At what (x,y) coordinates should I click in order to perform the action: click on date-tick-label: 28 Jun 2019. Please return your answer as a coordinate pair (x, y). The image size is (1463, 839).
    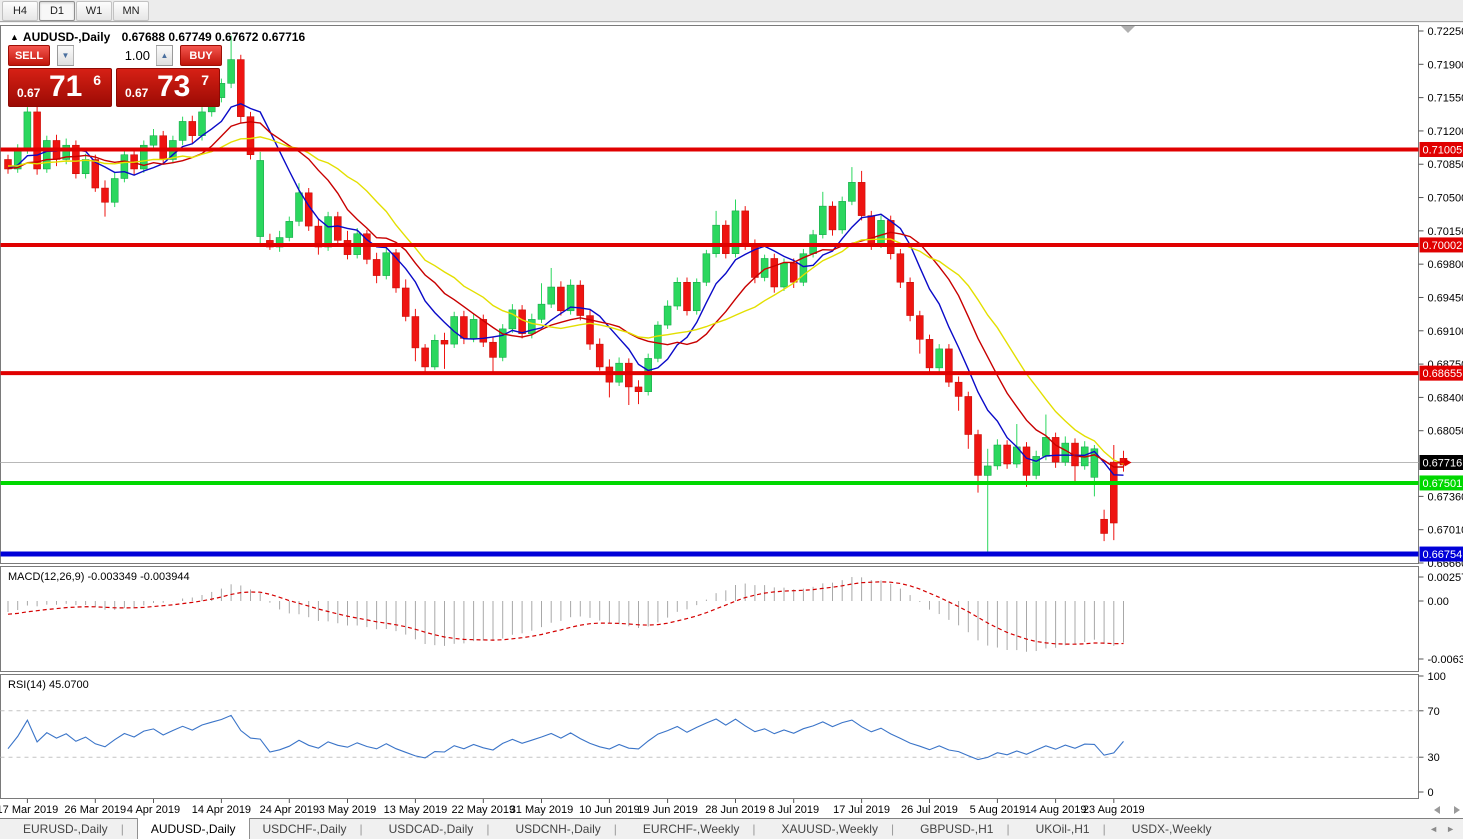
    Looking at the image, I should click on (735, 810).